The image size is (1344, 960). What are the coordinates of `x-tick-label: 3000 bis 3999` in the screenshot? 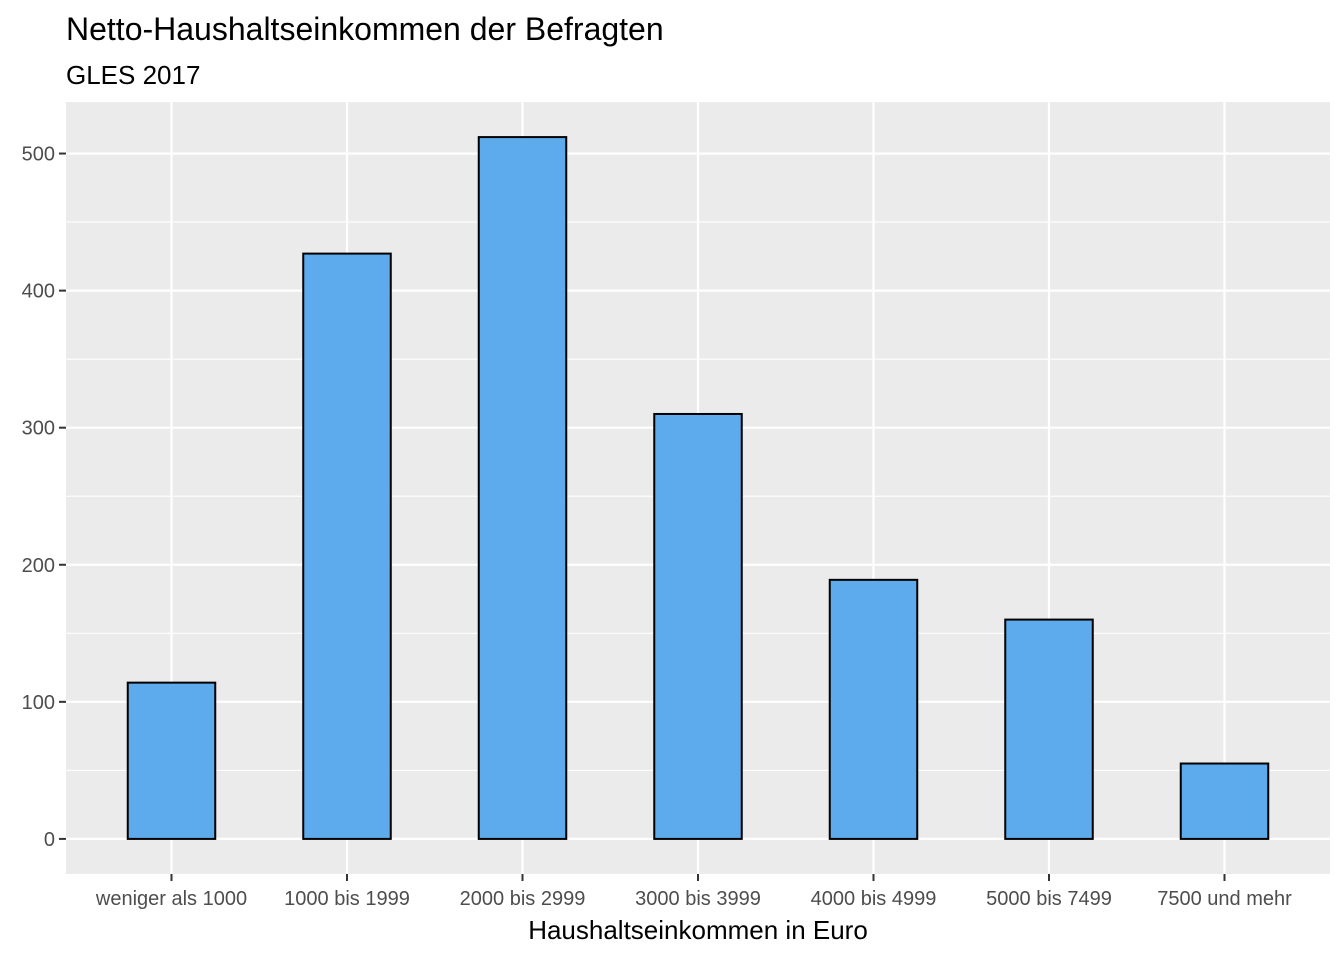 It's located at (698, 899).